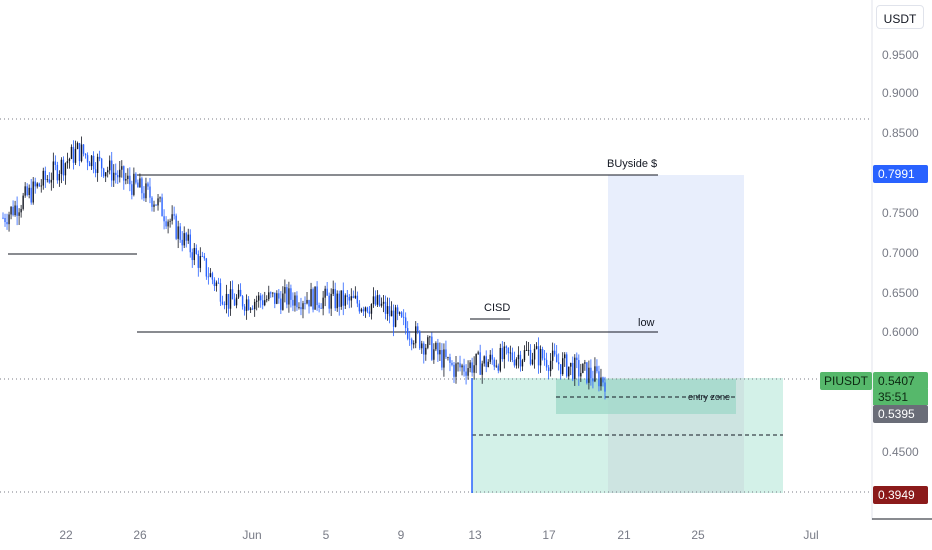 This screenshot has width=932, height=550. Describe the element at coordinates (900, 93) in the screenshot. I see `price-tick: 0.9000` at that location.